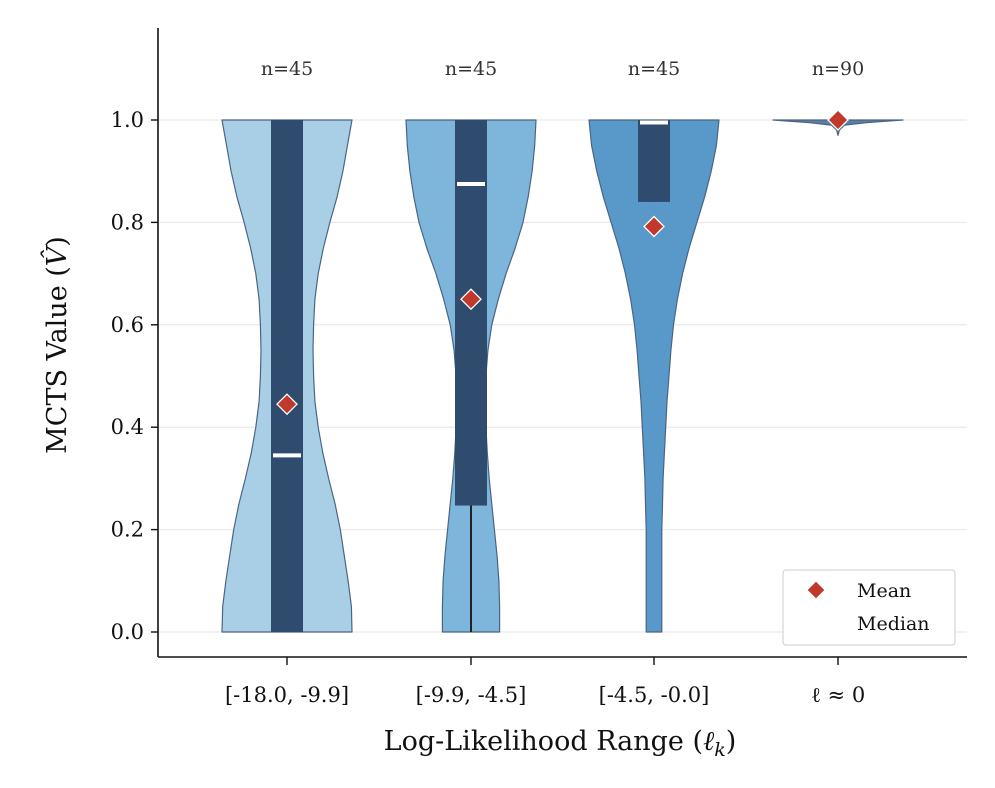 This screenshot has height=788, width=995. I want to click on y-tick-label: 0.8, so click(127, 222).